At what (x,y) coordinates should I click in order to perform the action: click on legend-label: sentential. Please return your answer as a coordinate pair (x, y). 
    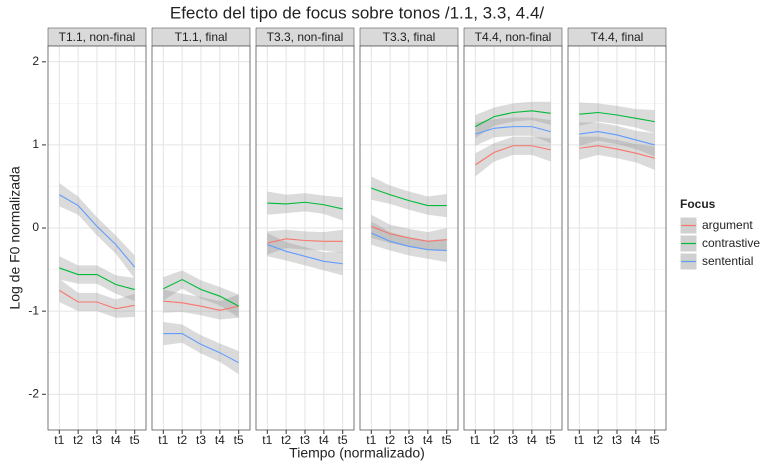
    Looking at the image, I should click on (727, 261).